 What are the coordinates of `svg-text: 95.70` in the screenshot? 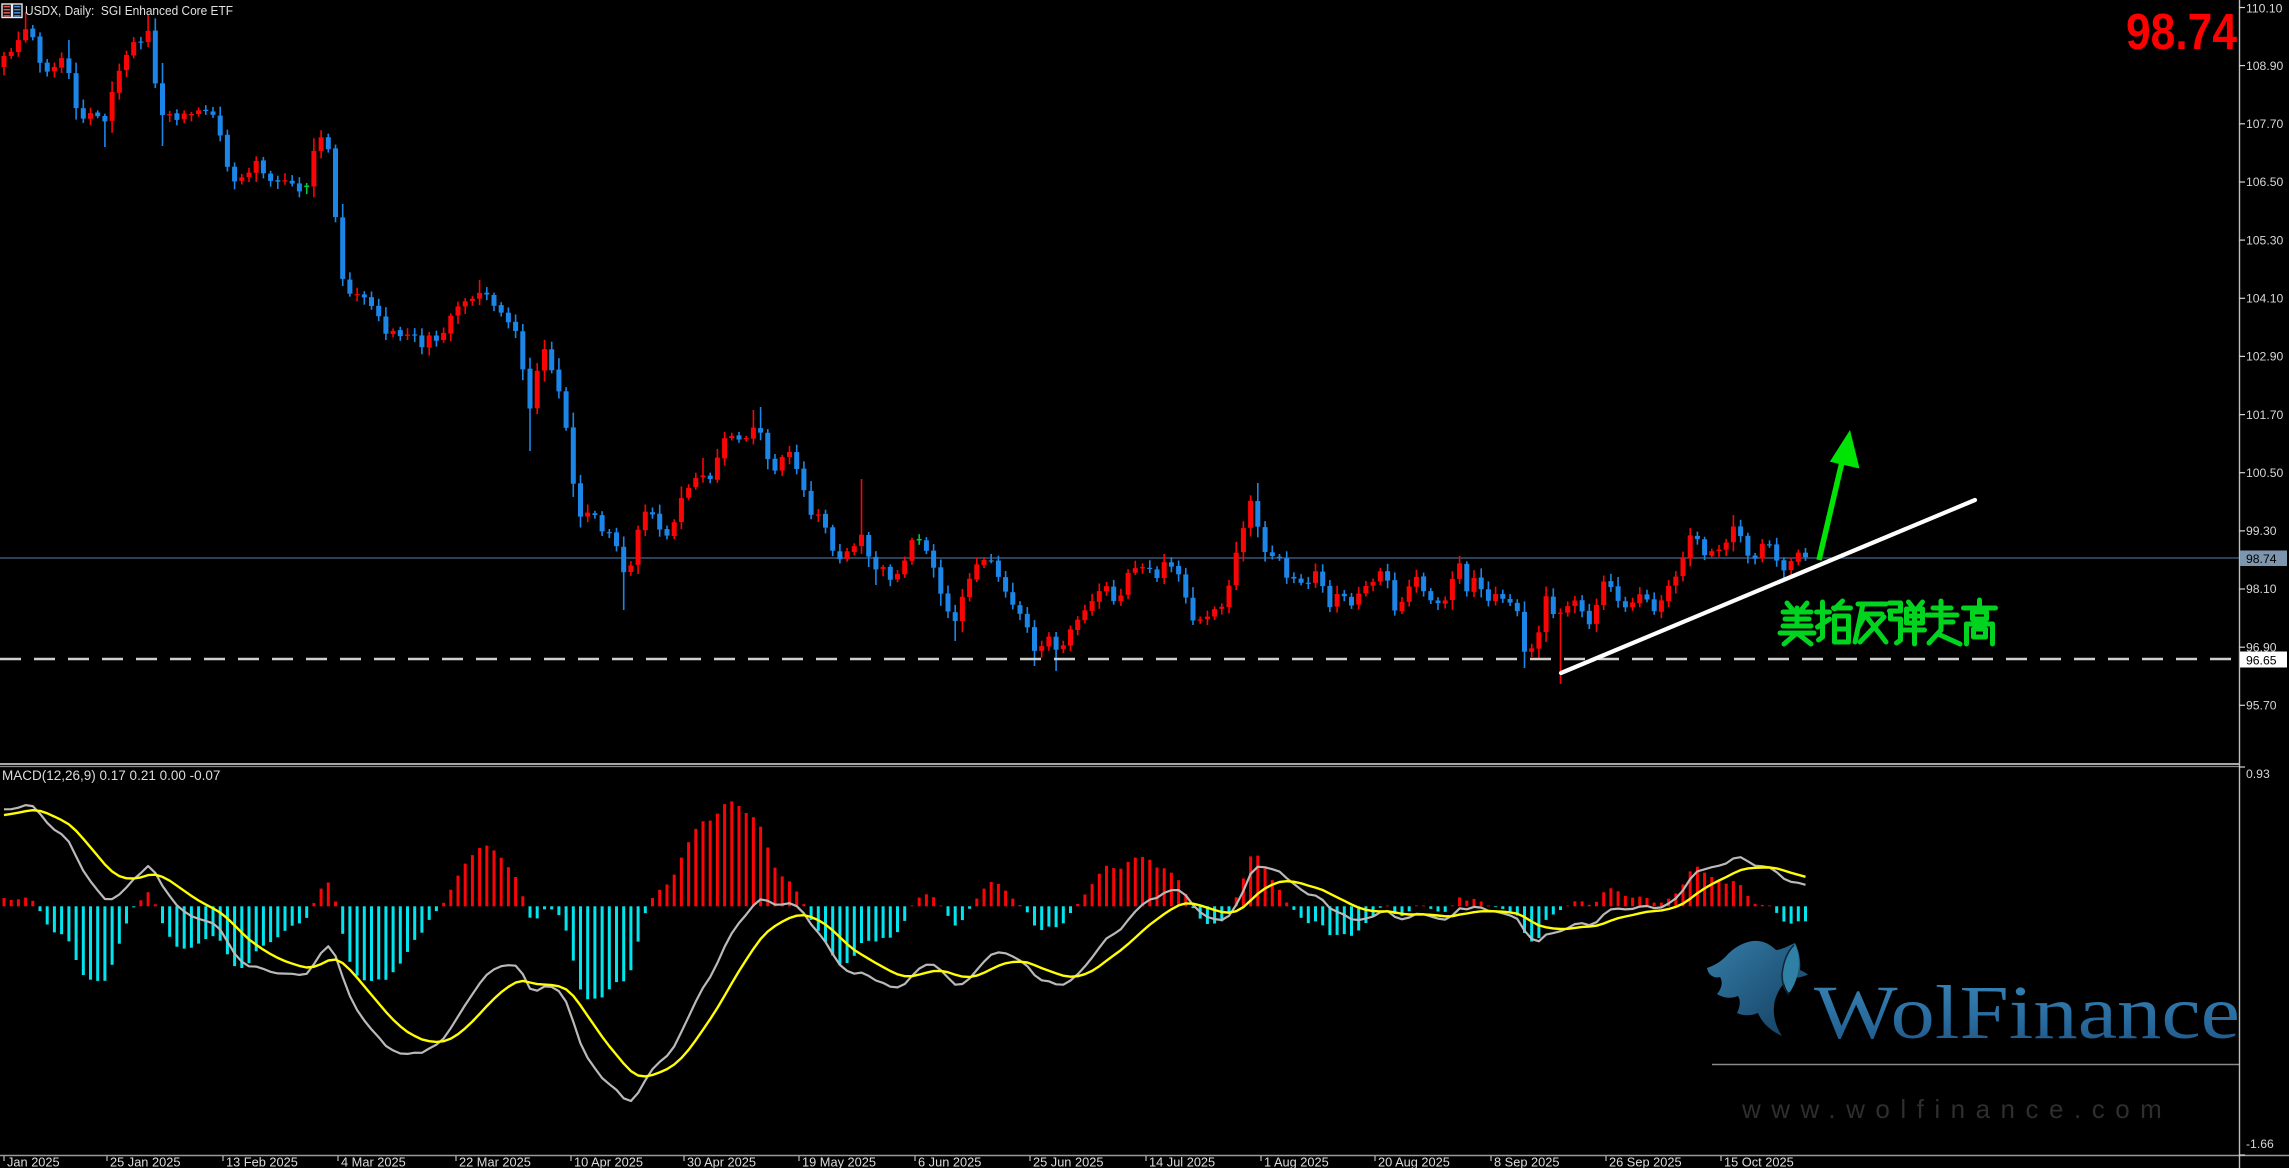 It's located at (2261, 706).